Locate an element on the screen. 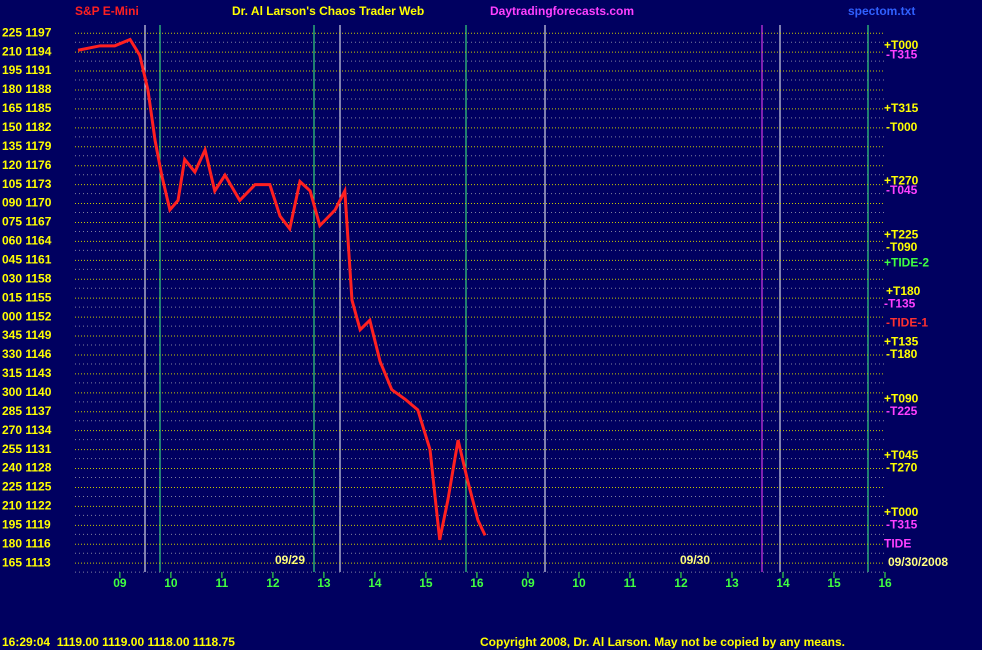  chart-title: Dr. Al Larson's Chaos Trader Web is located at coordinates (328, 11).